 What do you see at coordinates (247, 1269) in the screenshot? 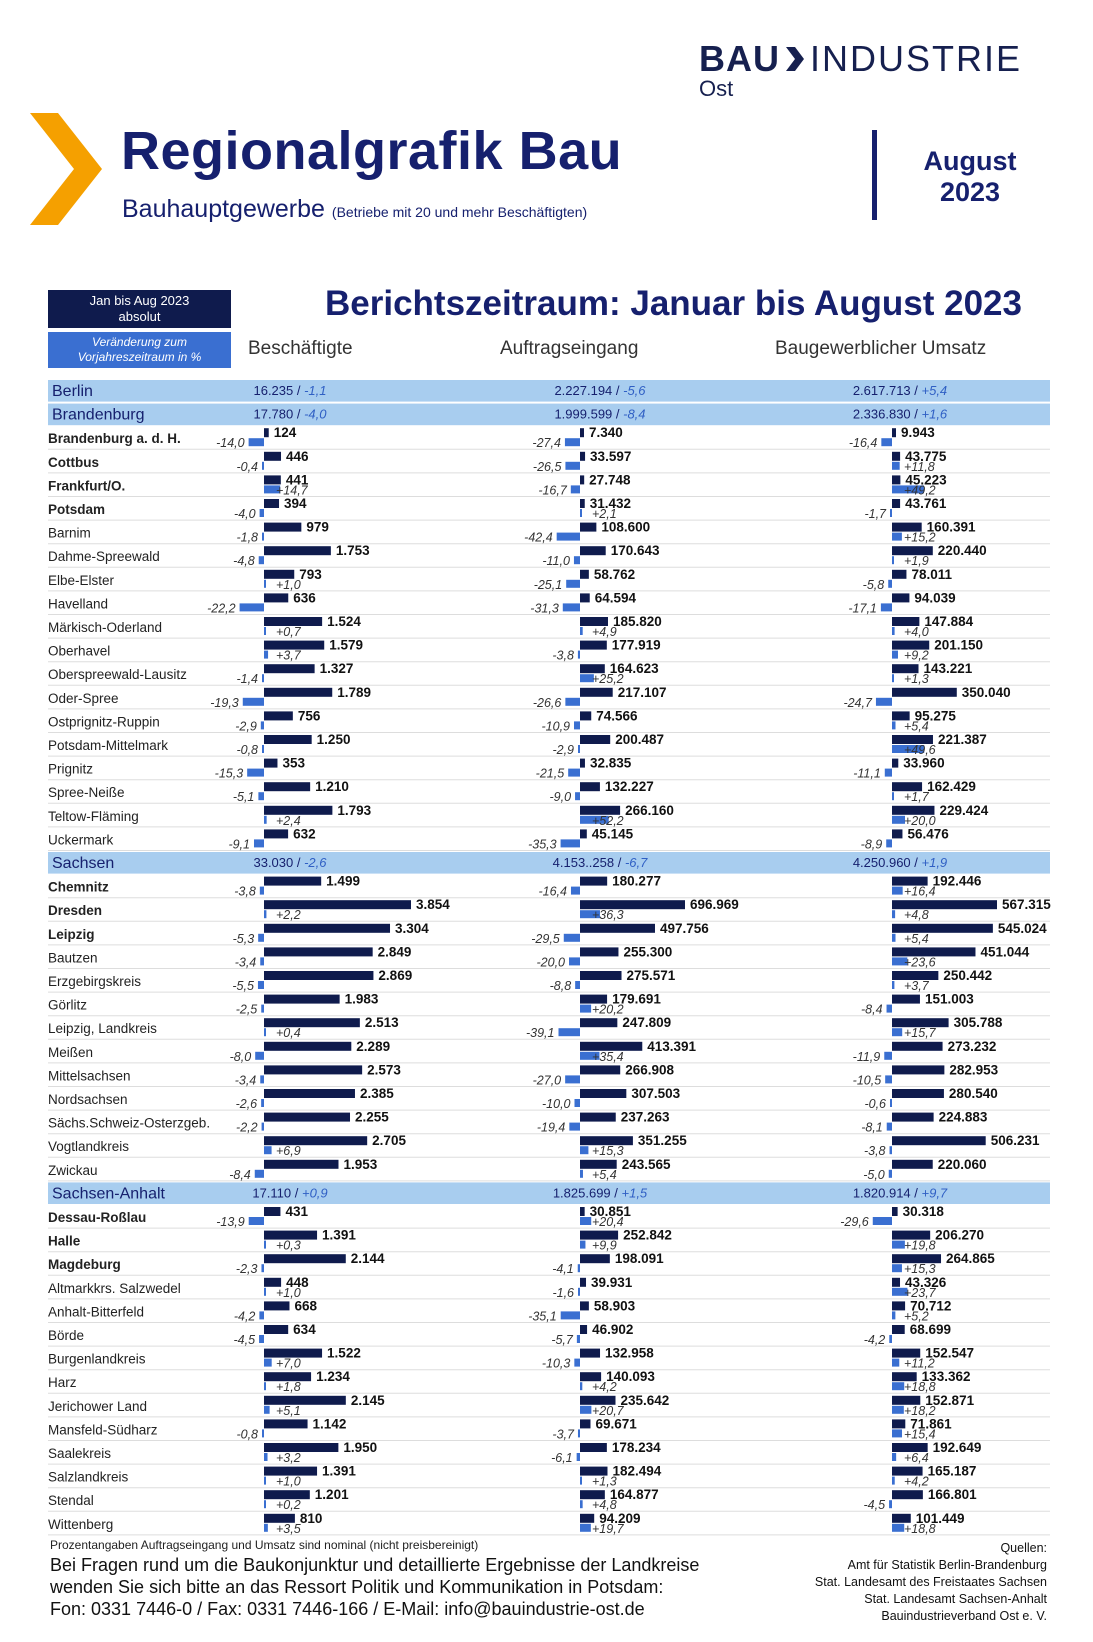
I see `change-value-label: -2,3` at bounding box center [247, 1269].